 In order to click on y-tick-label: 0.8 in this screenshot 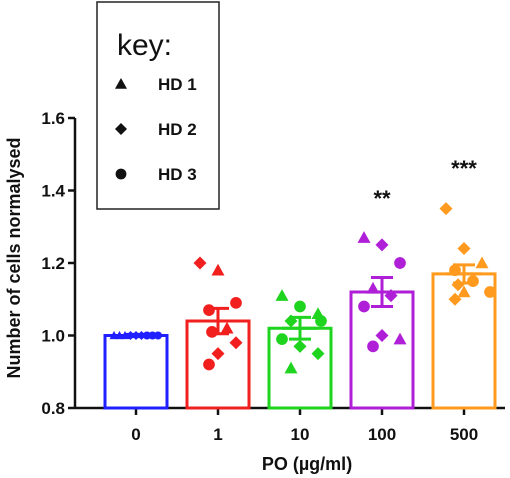, I will do `click(53, 408)`.